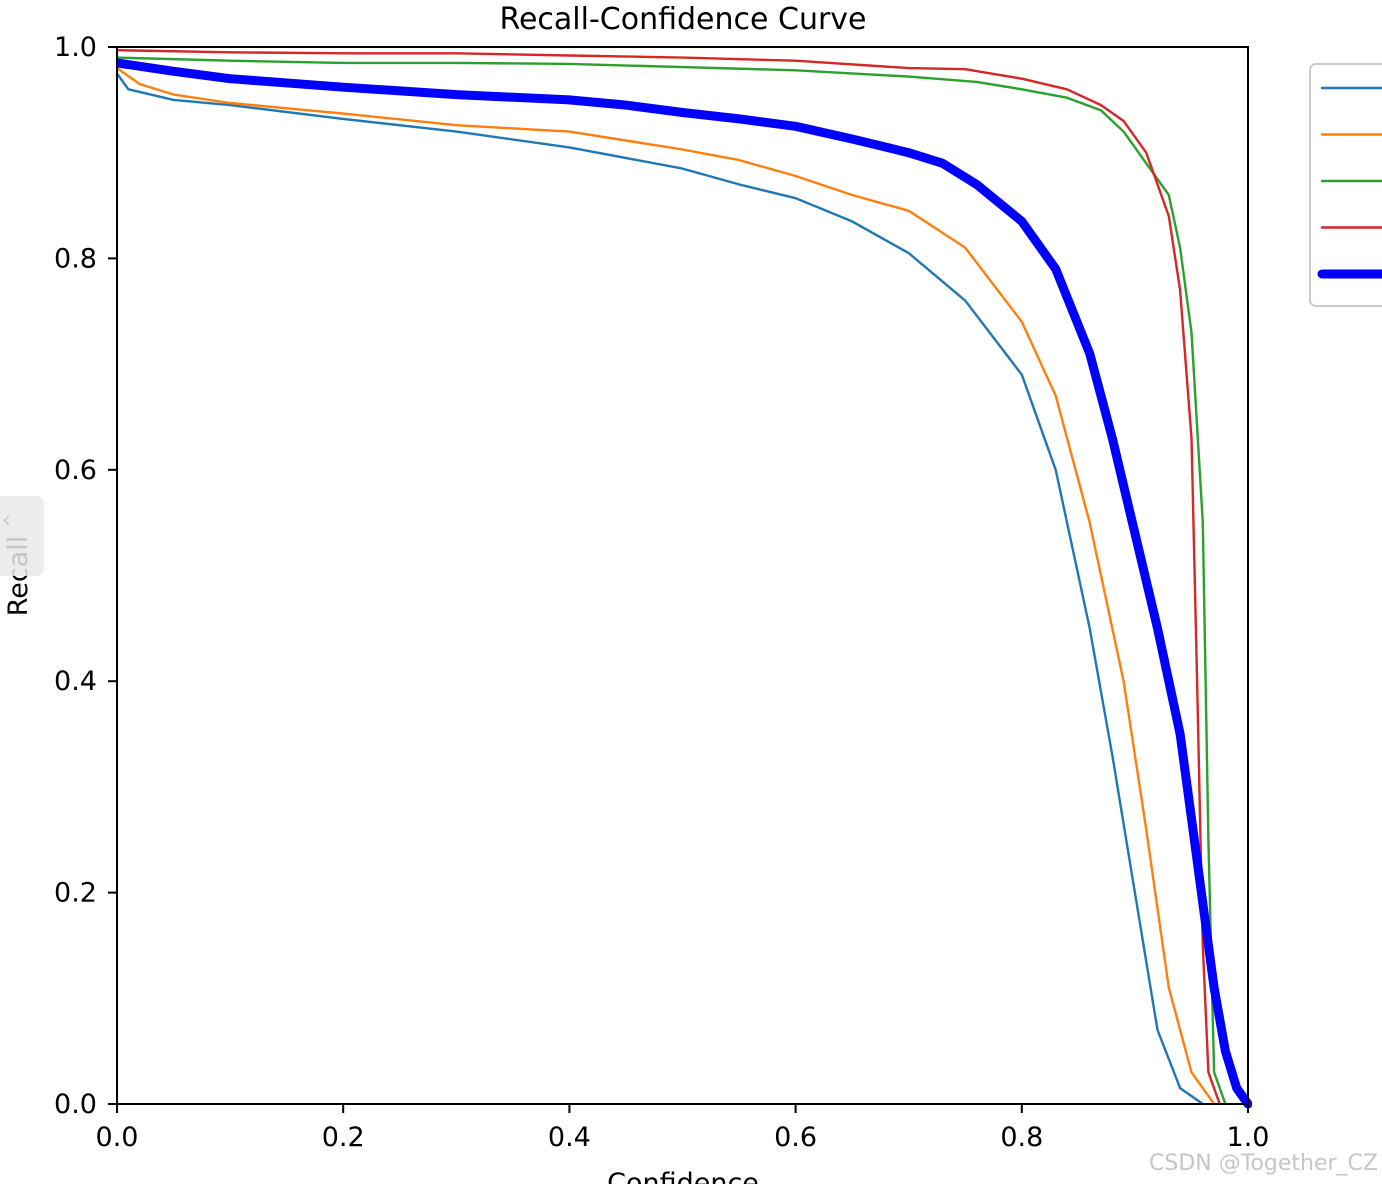 Image resolution: width=1382 pixels, height=1184 pixels. Describe the element at coordinates (683, 1128) in the screenshot. I see `x-axis-ticks: 0.0 0.2 0.4 0.6 0.8 1.0` at that location.